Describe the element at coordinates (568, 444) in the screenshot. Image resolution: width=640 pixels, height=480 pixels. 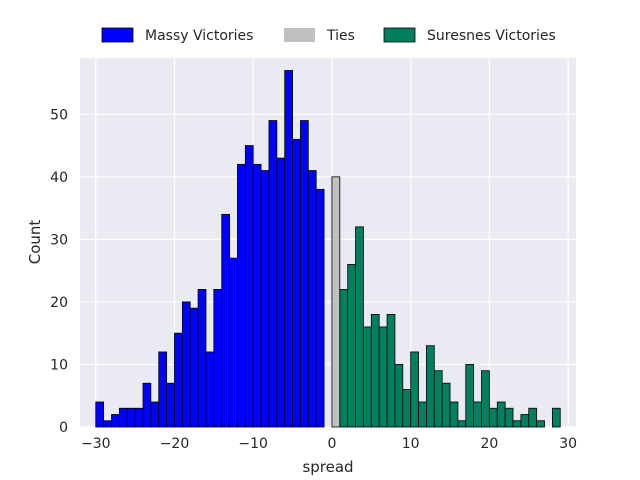
I see `x-tick-label: 30` at that location.